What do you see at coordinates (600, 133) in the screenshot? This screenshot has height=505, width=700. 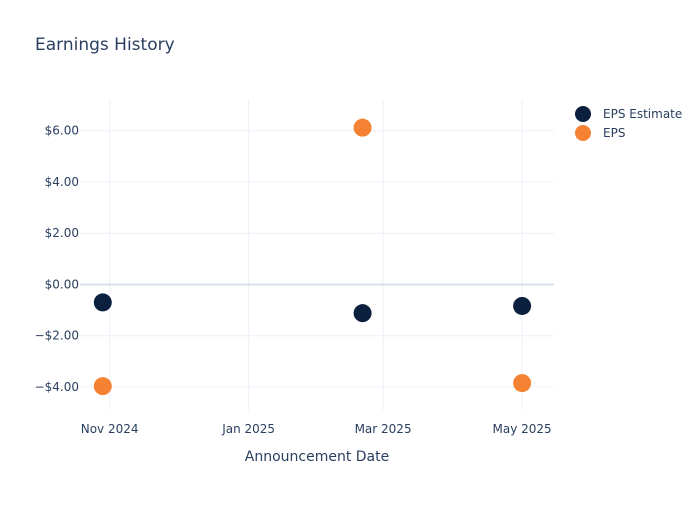 I see `legend-item-eps: EPS` at bounding box center [600, 133].